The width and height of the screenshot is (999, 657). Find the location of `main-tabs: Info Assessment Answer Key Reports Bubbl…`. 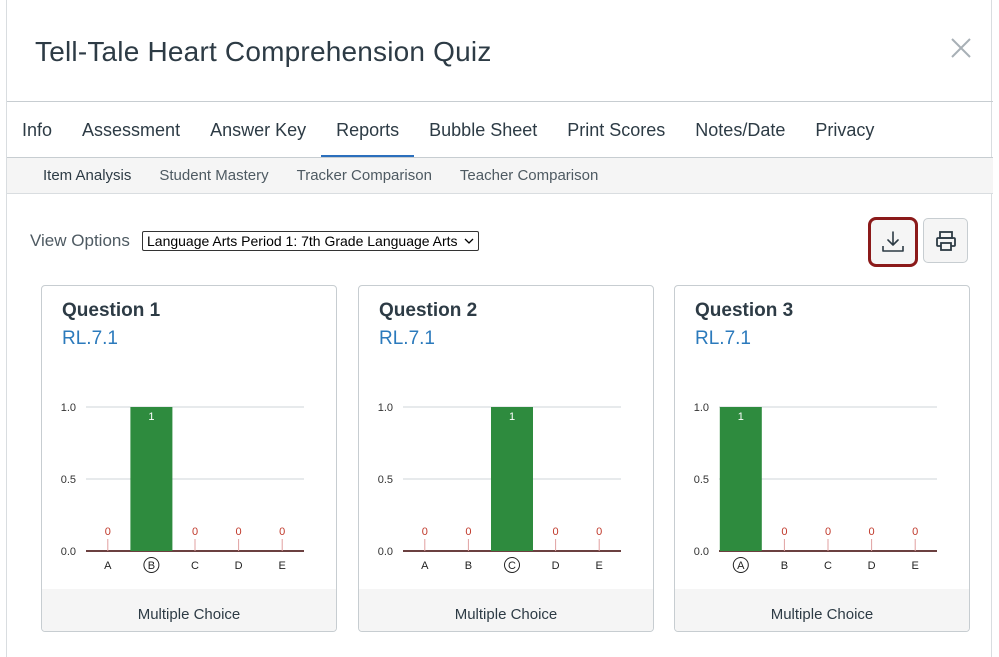

main-tabs: Info Assessment Answer Key Reports Bubbl… is located at coordinates (448, 130).